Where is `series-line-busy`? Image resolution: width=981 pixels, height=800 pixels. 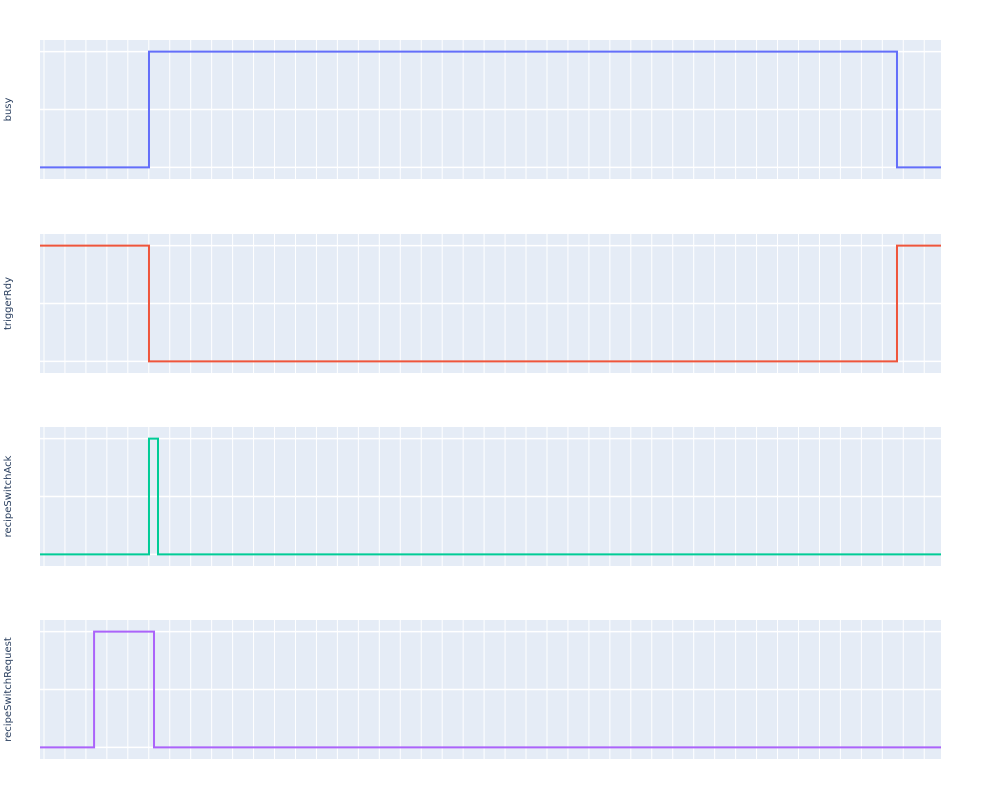
series-line-busy is located at coordinates (490, 109).